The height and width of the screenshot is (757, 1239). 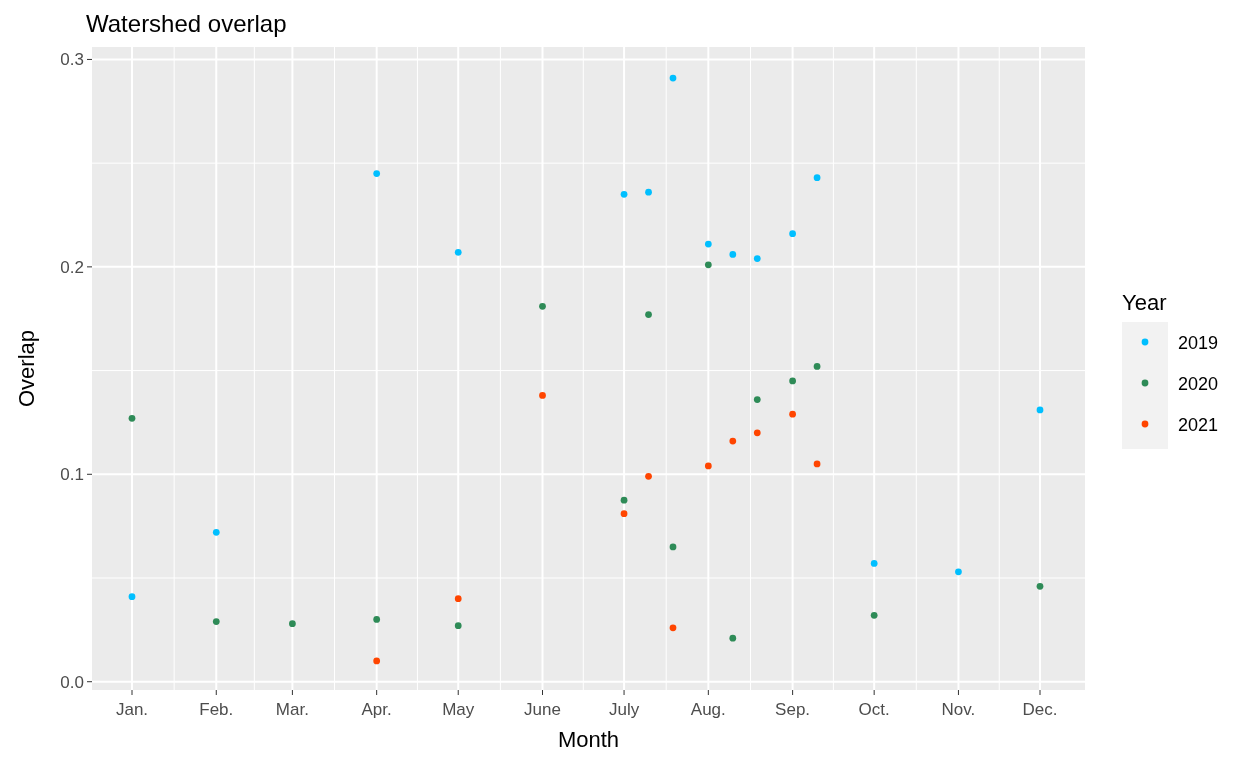 What do you see at coordinates (72, 682) in the screenshot?
I see `y-tick-label: 0.0` at bounding box center [72, 682].